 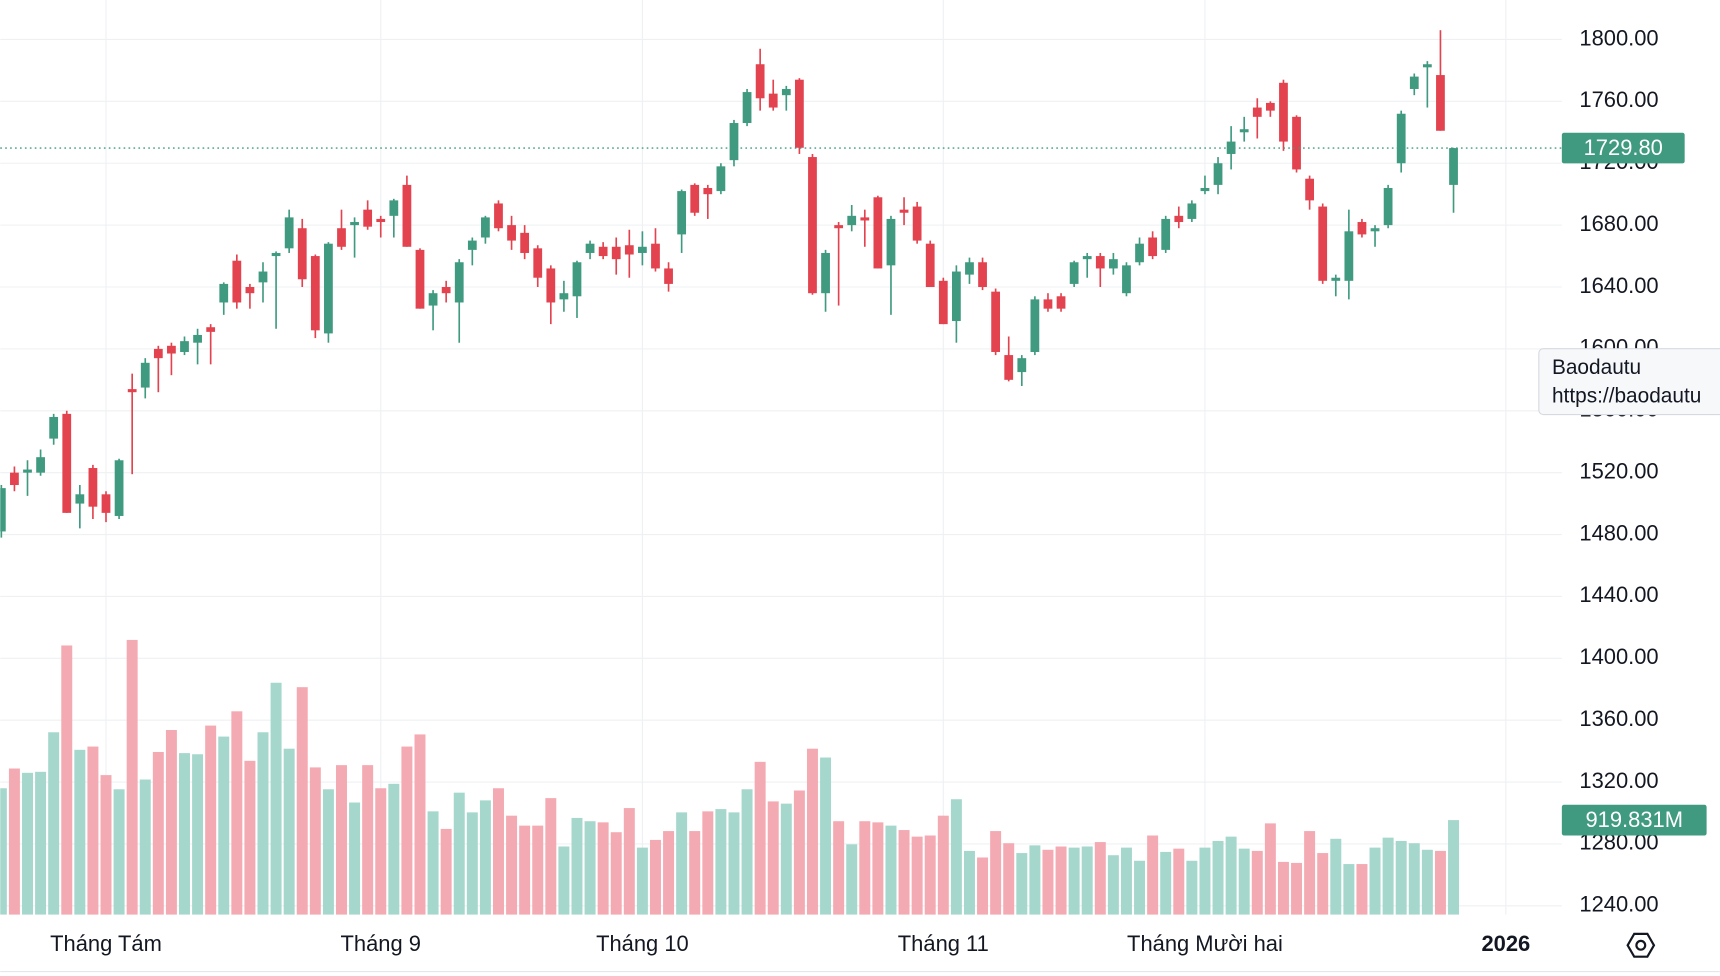 What do you see at coordinates (1618, 594) in the screenshot?
I see `y-tick-label: 1440.00` at bounding box center [1618, 594].